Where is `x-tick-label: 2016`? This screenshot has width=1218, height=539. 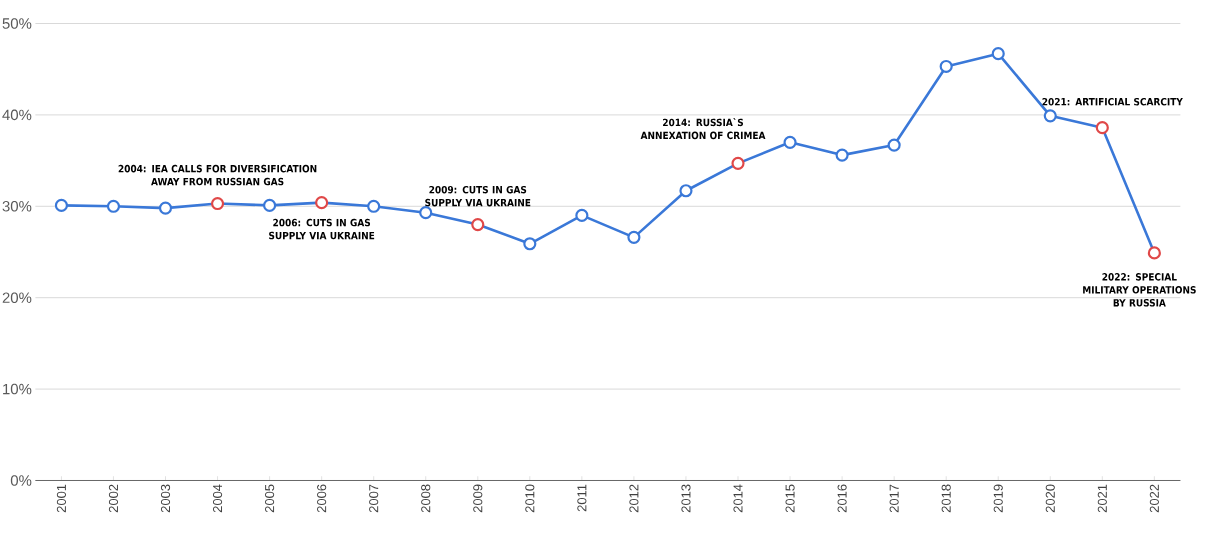 x-tick-label: 2016 is located at coordinates (842, 498).